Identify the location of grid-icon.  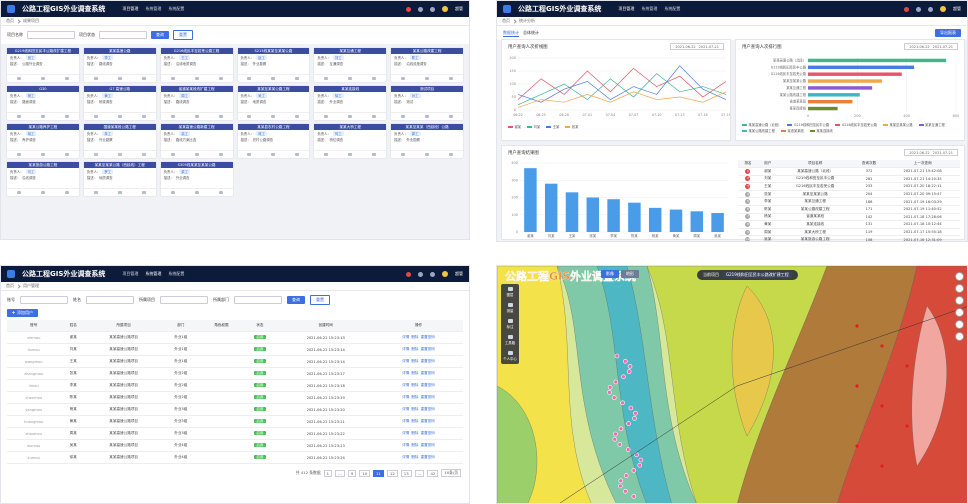
(432, 274).